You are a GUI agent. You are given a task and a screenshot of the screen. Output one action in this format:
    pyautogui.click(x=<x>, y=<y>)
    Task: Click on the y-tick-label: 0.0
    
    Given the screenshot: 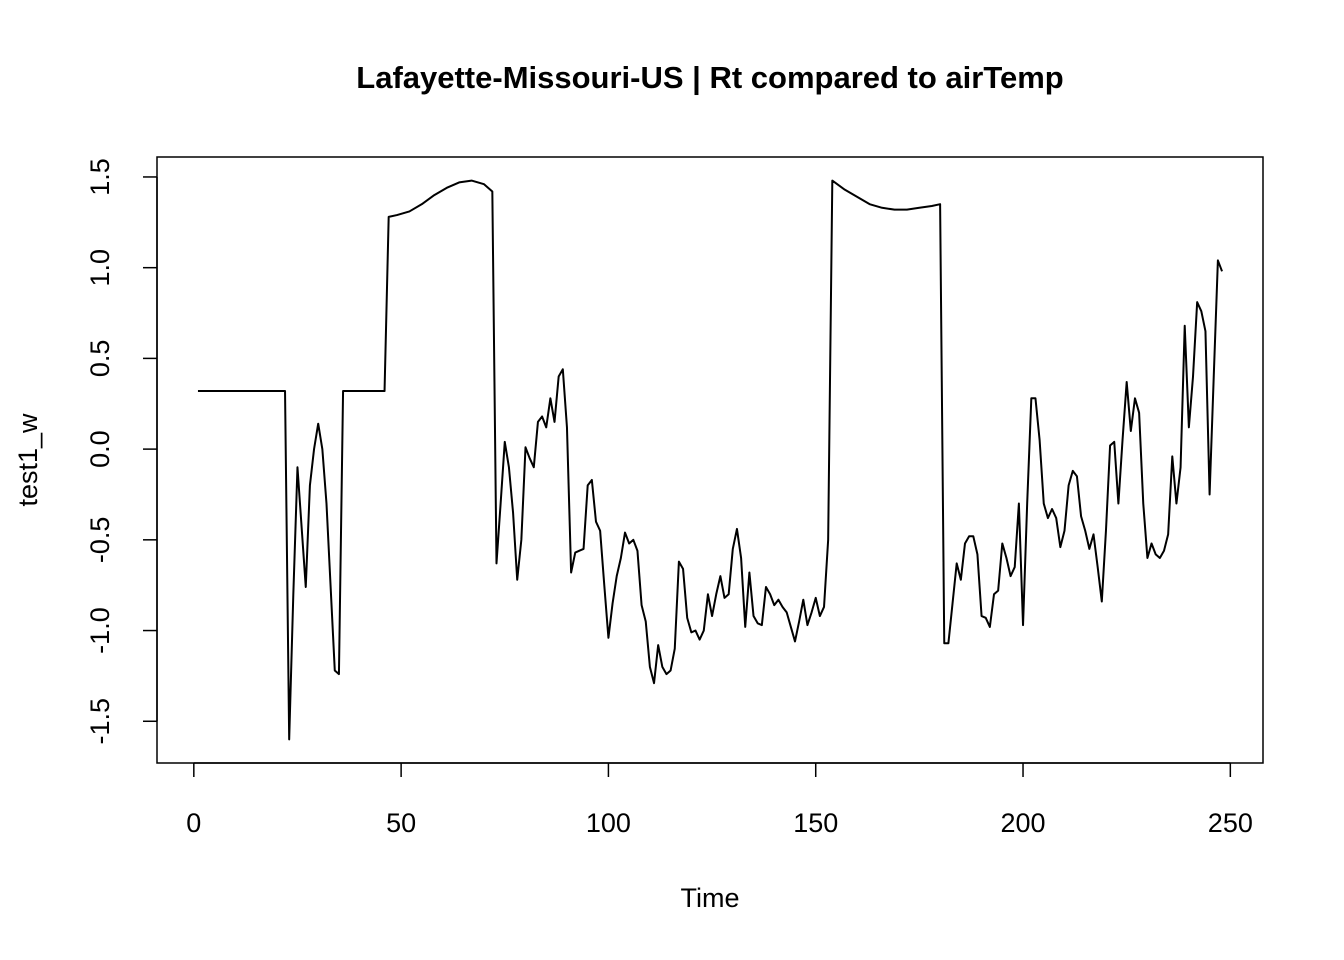 What is the action you would take?
    pyautogui.click(x=100, y=449)
    